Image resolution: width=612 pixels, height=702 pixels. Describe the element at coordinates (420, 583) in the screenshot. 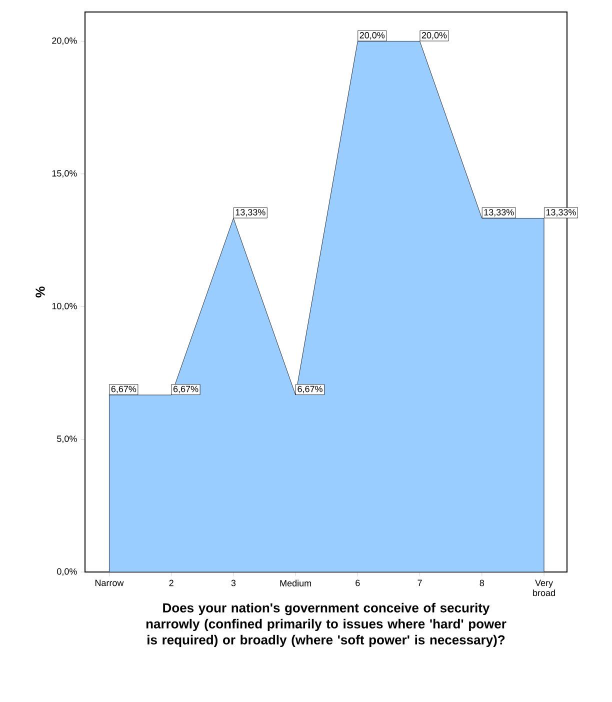

I see `x-tick-label: 7` at that location.